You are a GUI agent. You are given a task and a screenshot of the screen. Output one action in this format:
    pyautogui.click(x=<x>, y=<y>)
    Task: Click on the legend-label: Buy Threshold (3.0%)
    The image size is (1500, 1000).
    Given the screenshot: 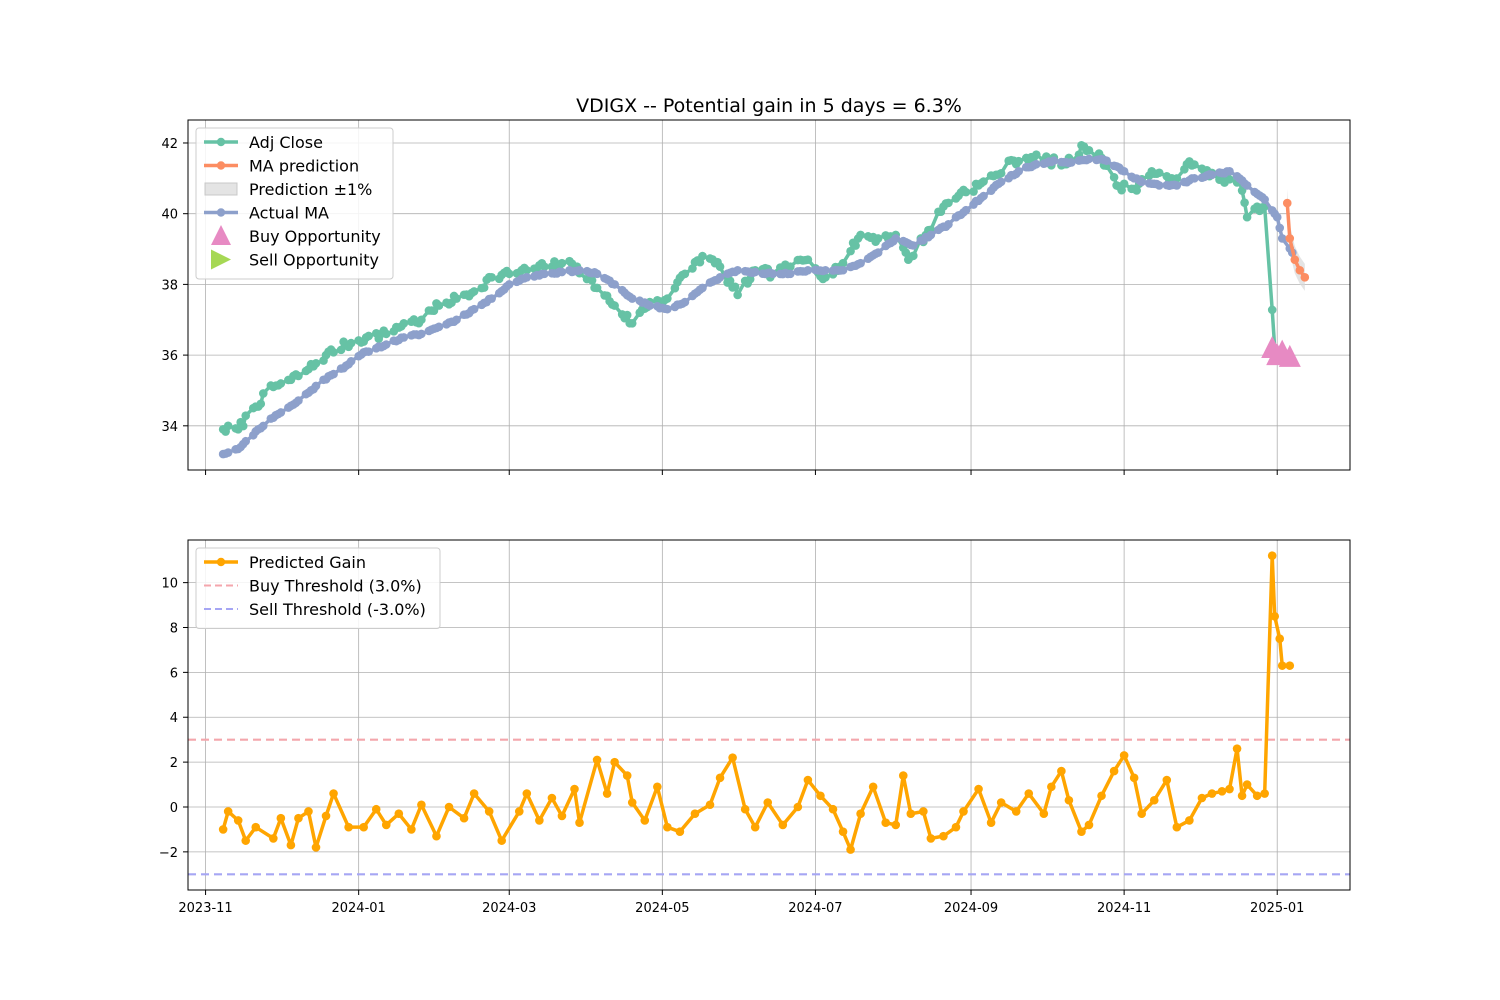 What is the action you would take?
    pyautogui.click(x=335, y=586)
    